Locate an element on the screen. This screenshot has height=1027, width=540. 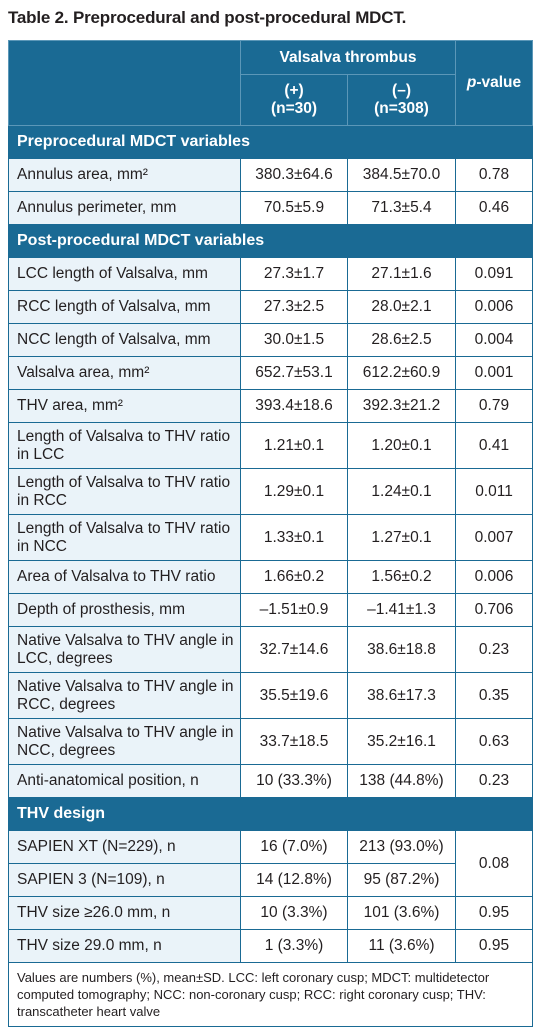
row-label: Area of Valsalva to THV ratio is located at coordinates (124, 577).